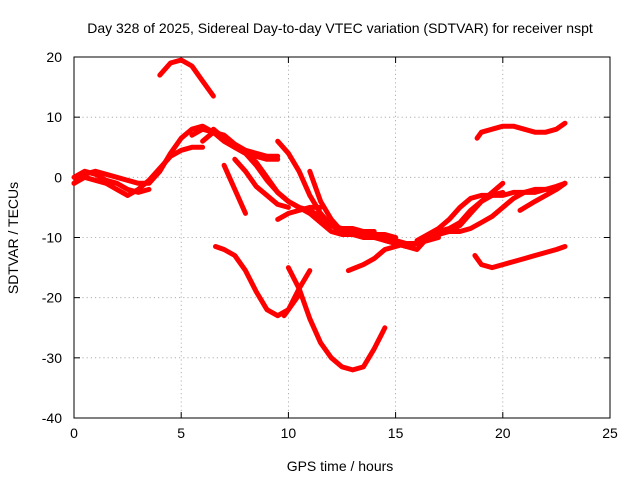  What do you see at coordinates (52, 238) in the screenshot?
I see `y-tick-label: -10` at bounding box center [52, 238].